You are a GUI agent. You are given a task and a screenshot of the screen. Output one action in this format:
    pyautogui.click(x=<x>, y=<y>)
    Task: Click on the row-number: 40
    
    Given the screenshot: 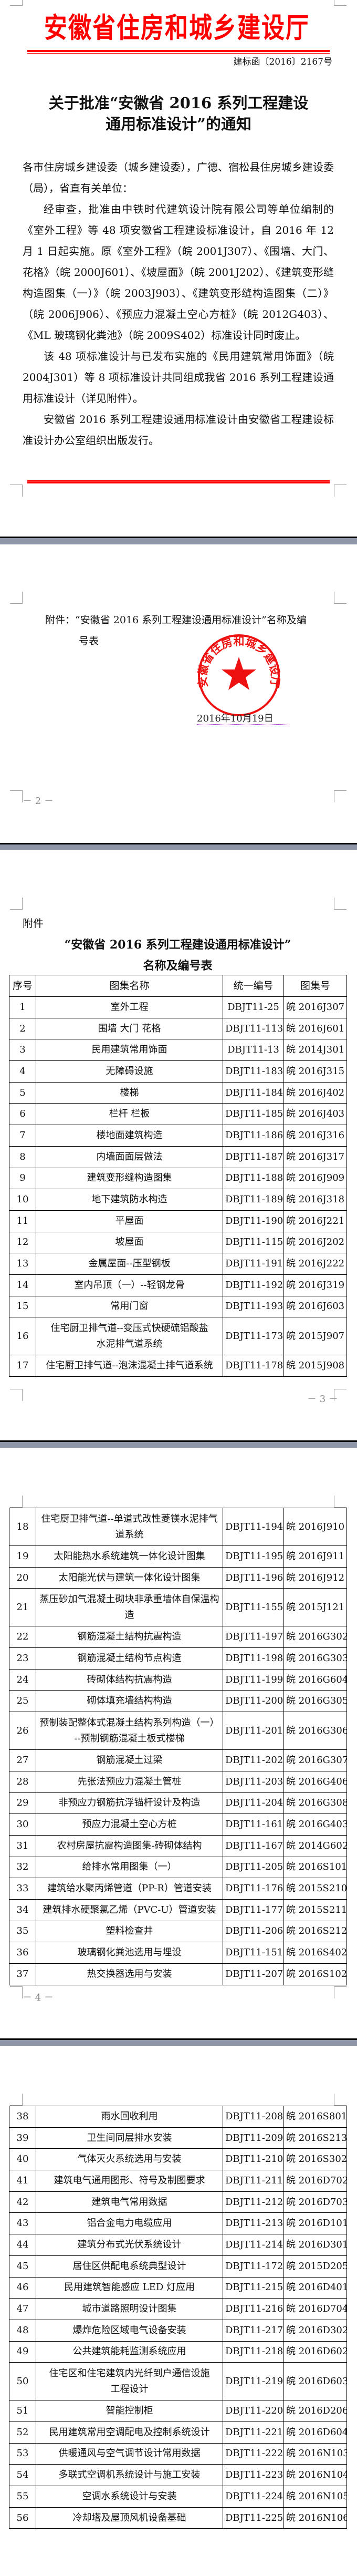 What is the action you would take?
    pyautogui.click(x=22, y=2159)
    